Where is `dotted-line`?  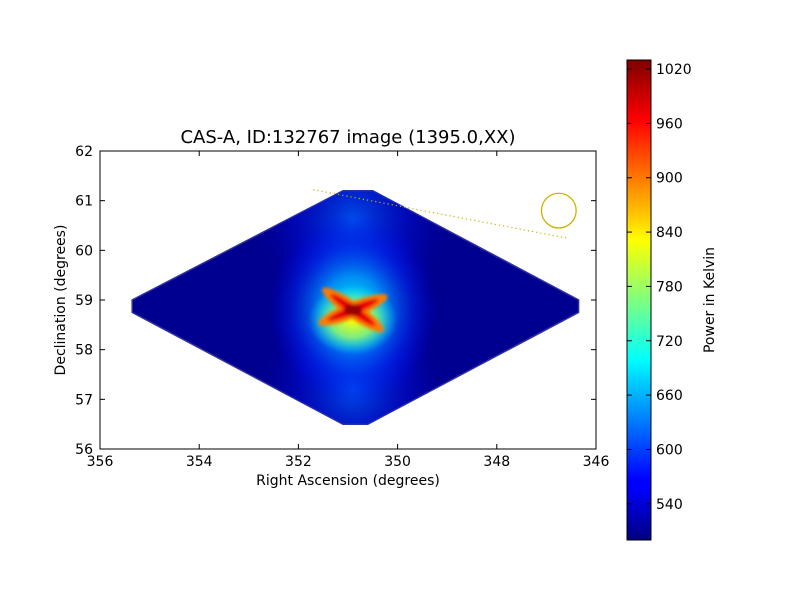 dotted-line is located at coordinates (440, 214).